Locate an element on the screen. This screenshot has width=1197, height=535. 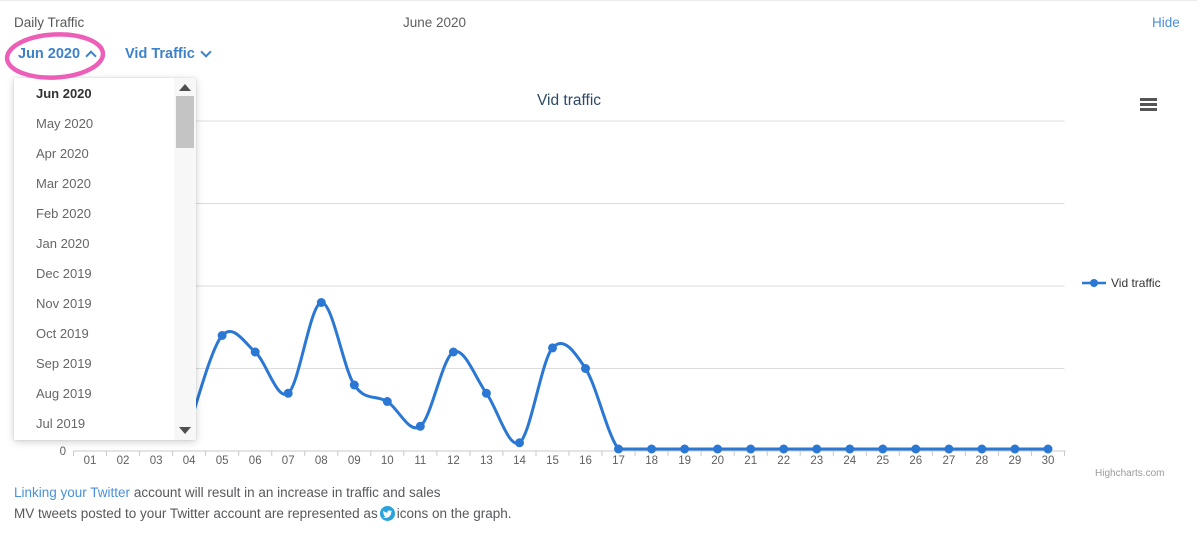
x-axis-label: 10 is located at coordinates (387, 461).